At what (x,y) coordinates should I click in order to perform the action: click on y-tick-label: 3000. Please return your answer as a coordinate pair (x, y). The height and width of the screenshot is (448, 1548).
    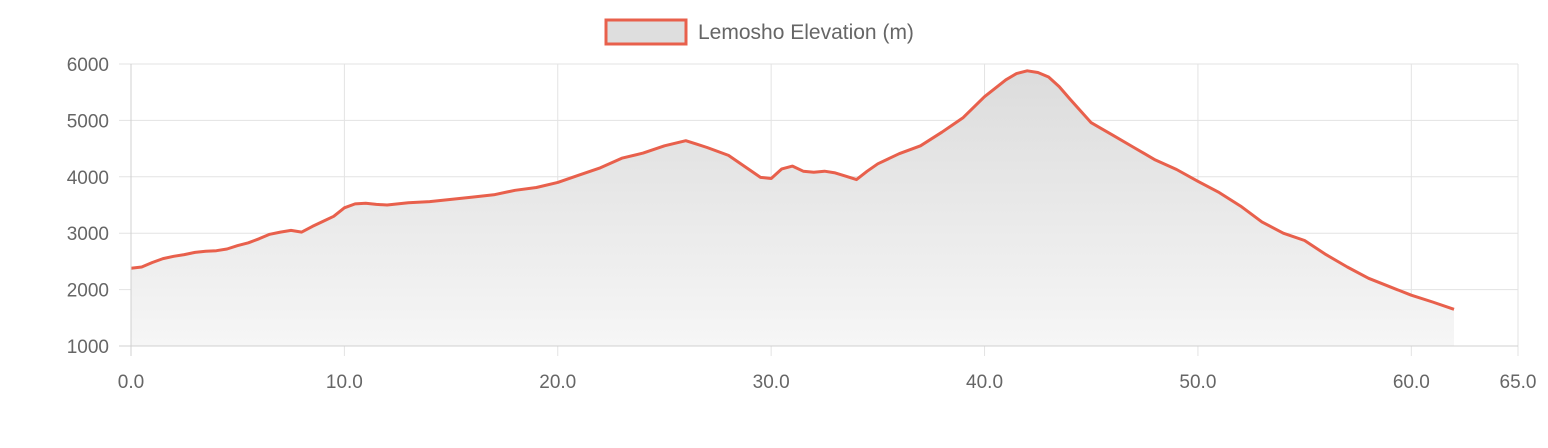
    Looking at the image, I should click on (88, 234).